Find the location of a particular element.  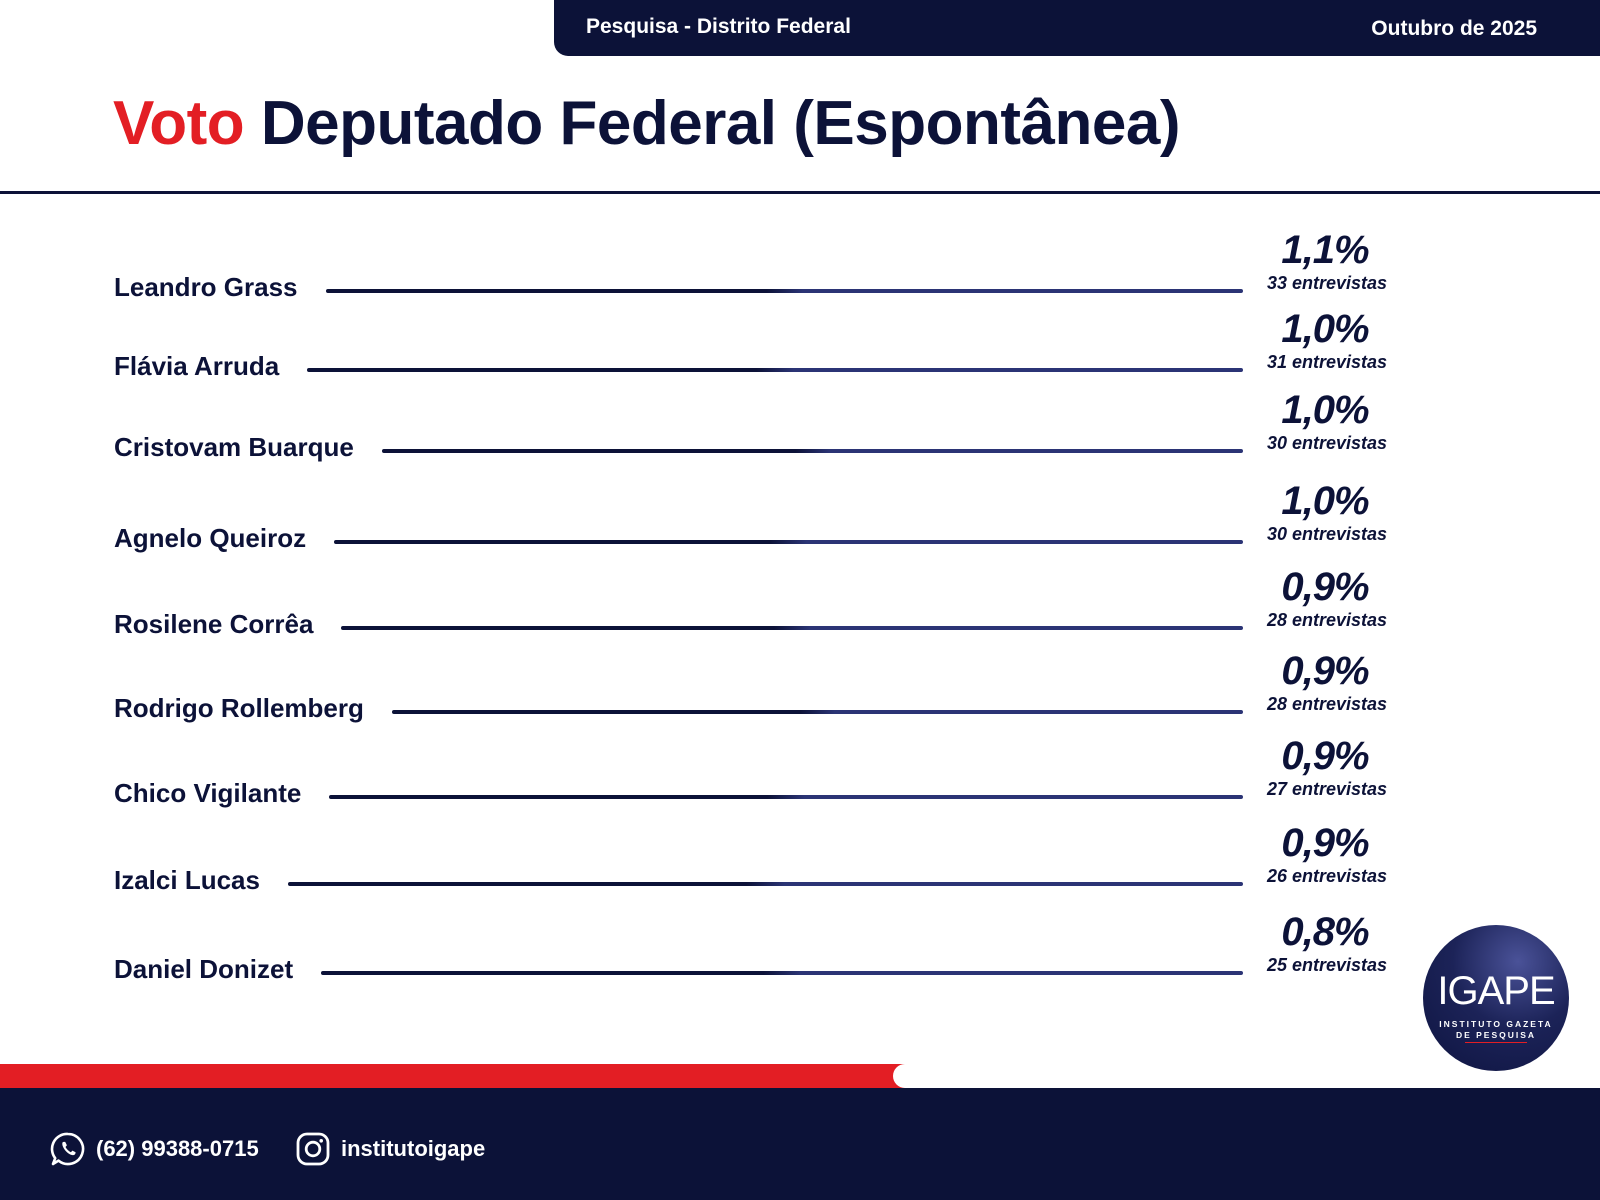

candidate-percentage: 0,8% is located at coordinates (1325, 932).